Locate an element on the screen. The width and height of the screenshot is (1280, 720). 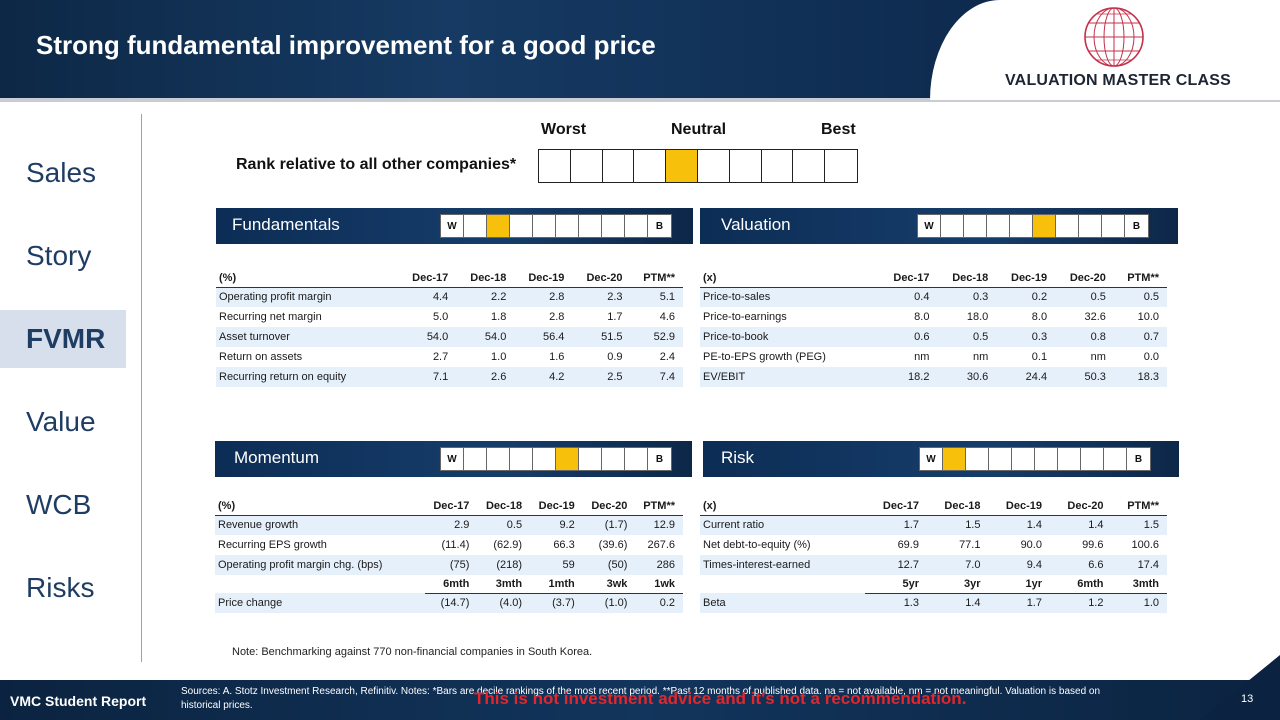
cell-value: 1.3 is located at coordinates (896, 603).